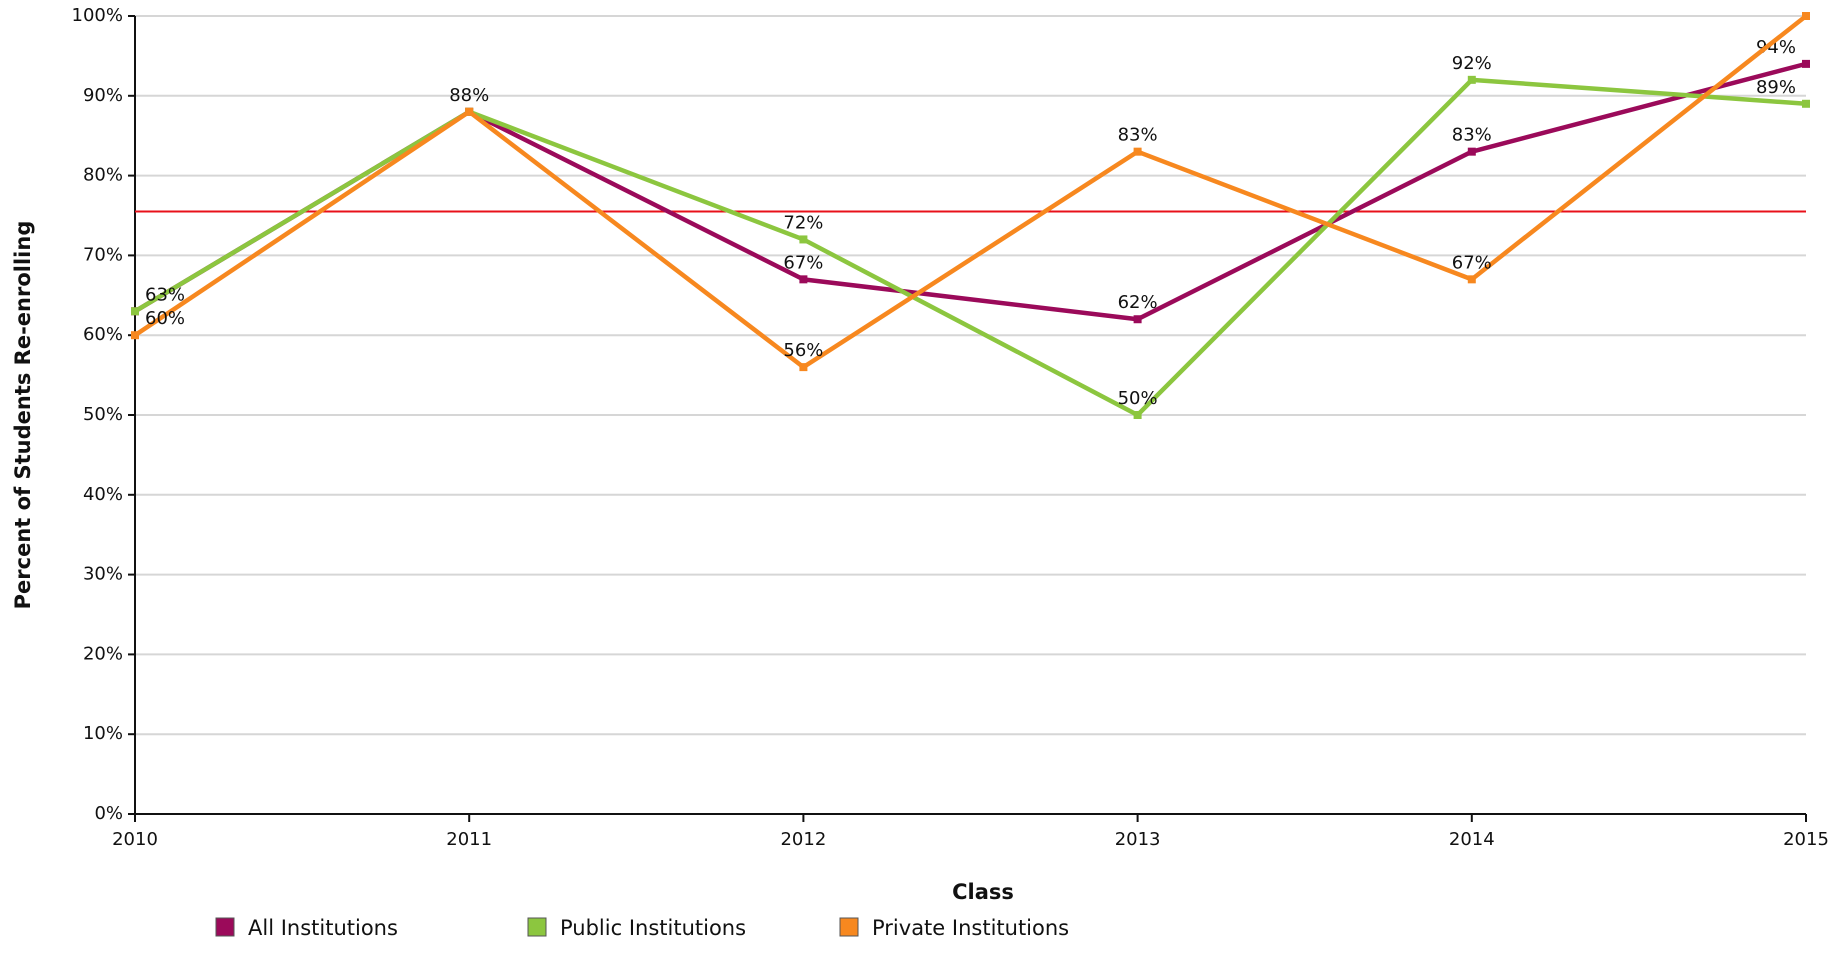 The width and height of the screenshot is (1835, 970). What do you see at coordinates (103, 175) in the screenshot?
I see `y-tick-label: 80%` at bounding box center [103, 175].